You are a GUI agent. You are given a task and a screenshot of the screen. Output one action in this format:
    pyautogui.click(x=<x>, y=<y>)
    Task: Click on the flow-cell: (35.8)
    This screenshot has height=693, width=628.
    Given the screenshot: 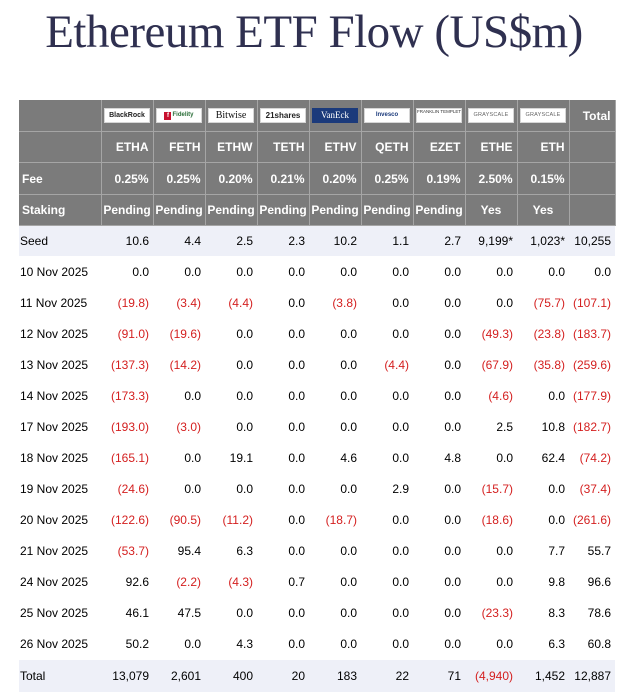 What is the action you would take?
    pyautogui.click(x=543, y=365)
    